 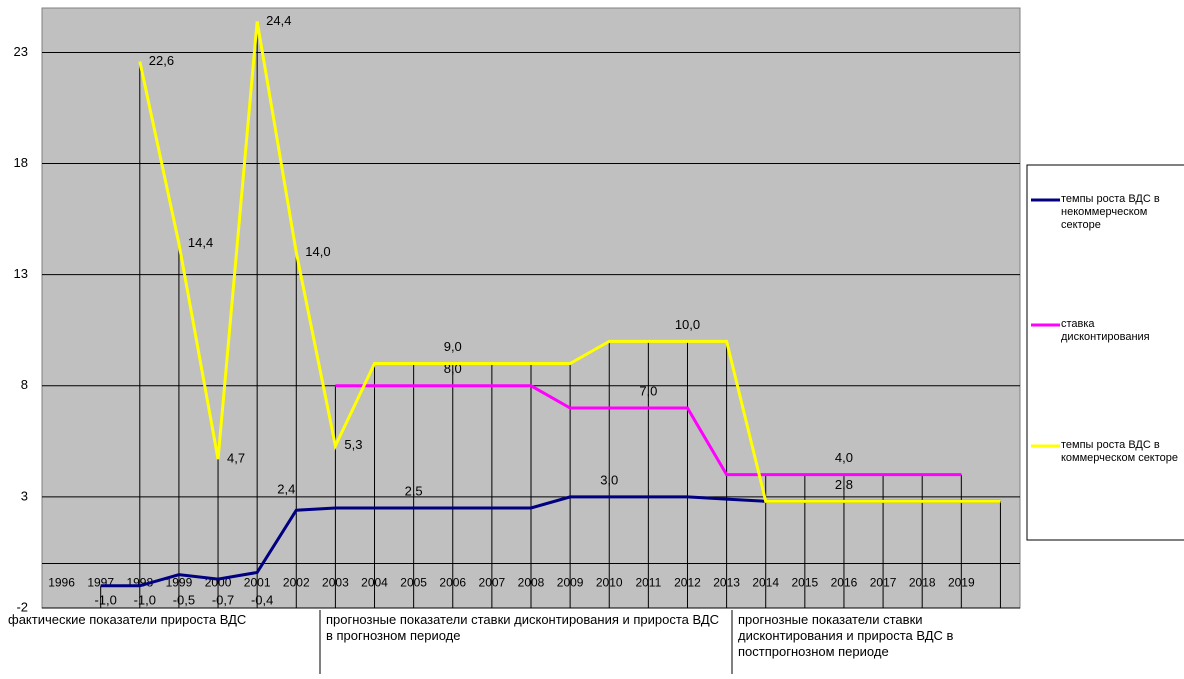 I want to click on legend-entry: темпы роста ВДС в некоммерческом секторе, so click(x=1110, y=212).